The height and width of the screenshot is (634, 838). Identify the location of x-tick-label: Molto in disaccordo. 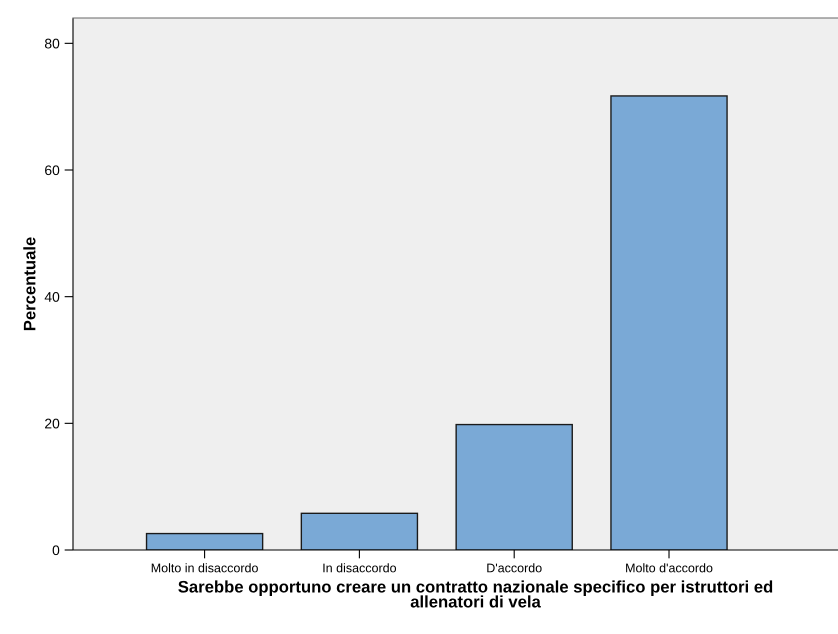
(205, 567).